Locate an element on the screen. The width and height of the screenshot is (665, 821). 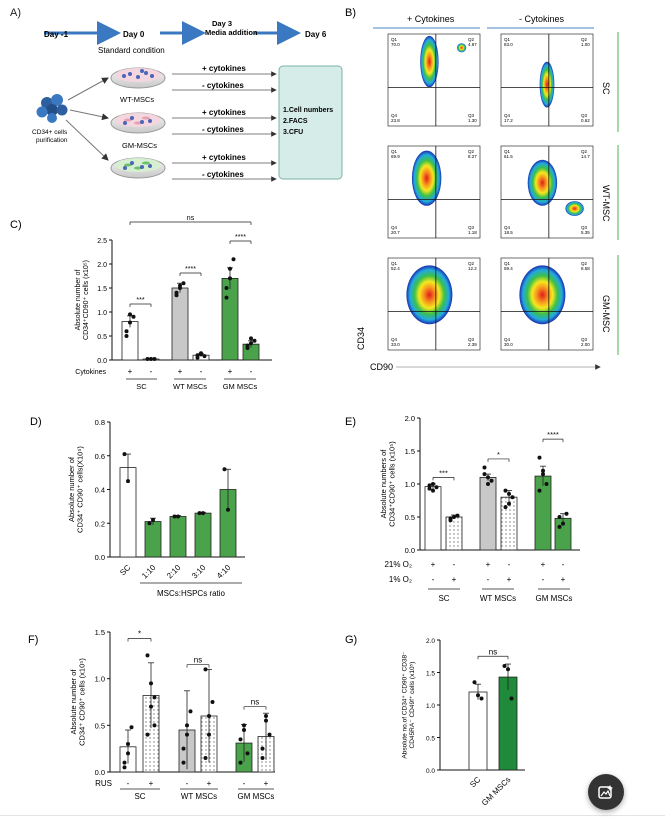
condition-gm: GM-MSCs is located at coordinates (139, 145).